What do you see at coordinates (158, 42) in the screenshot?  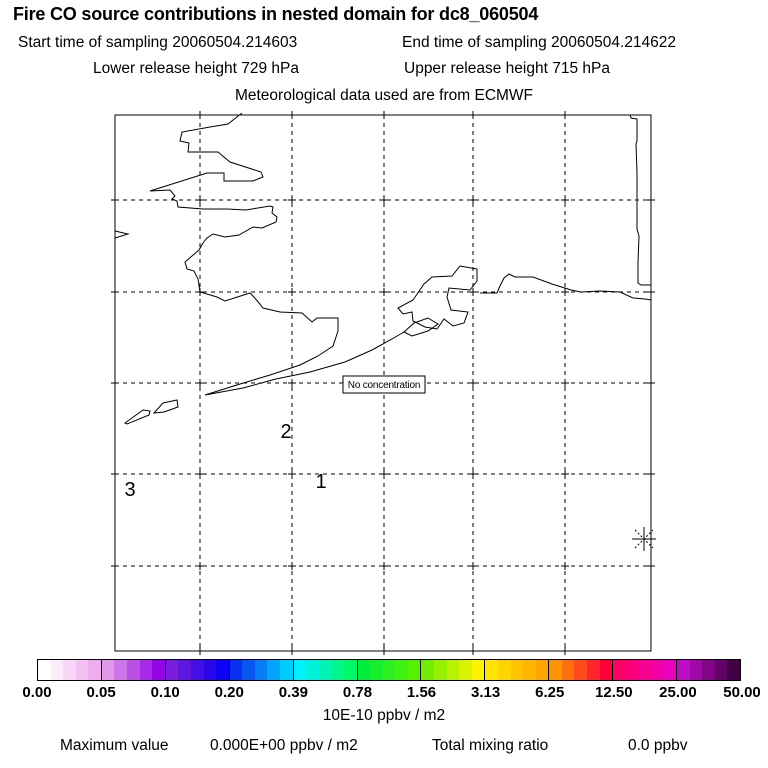 I see `start-time-label: Start time of sampling 20060504.214603` at bounding box center [158, 42].